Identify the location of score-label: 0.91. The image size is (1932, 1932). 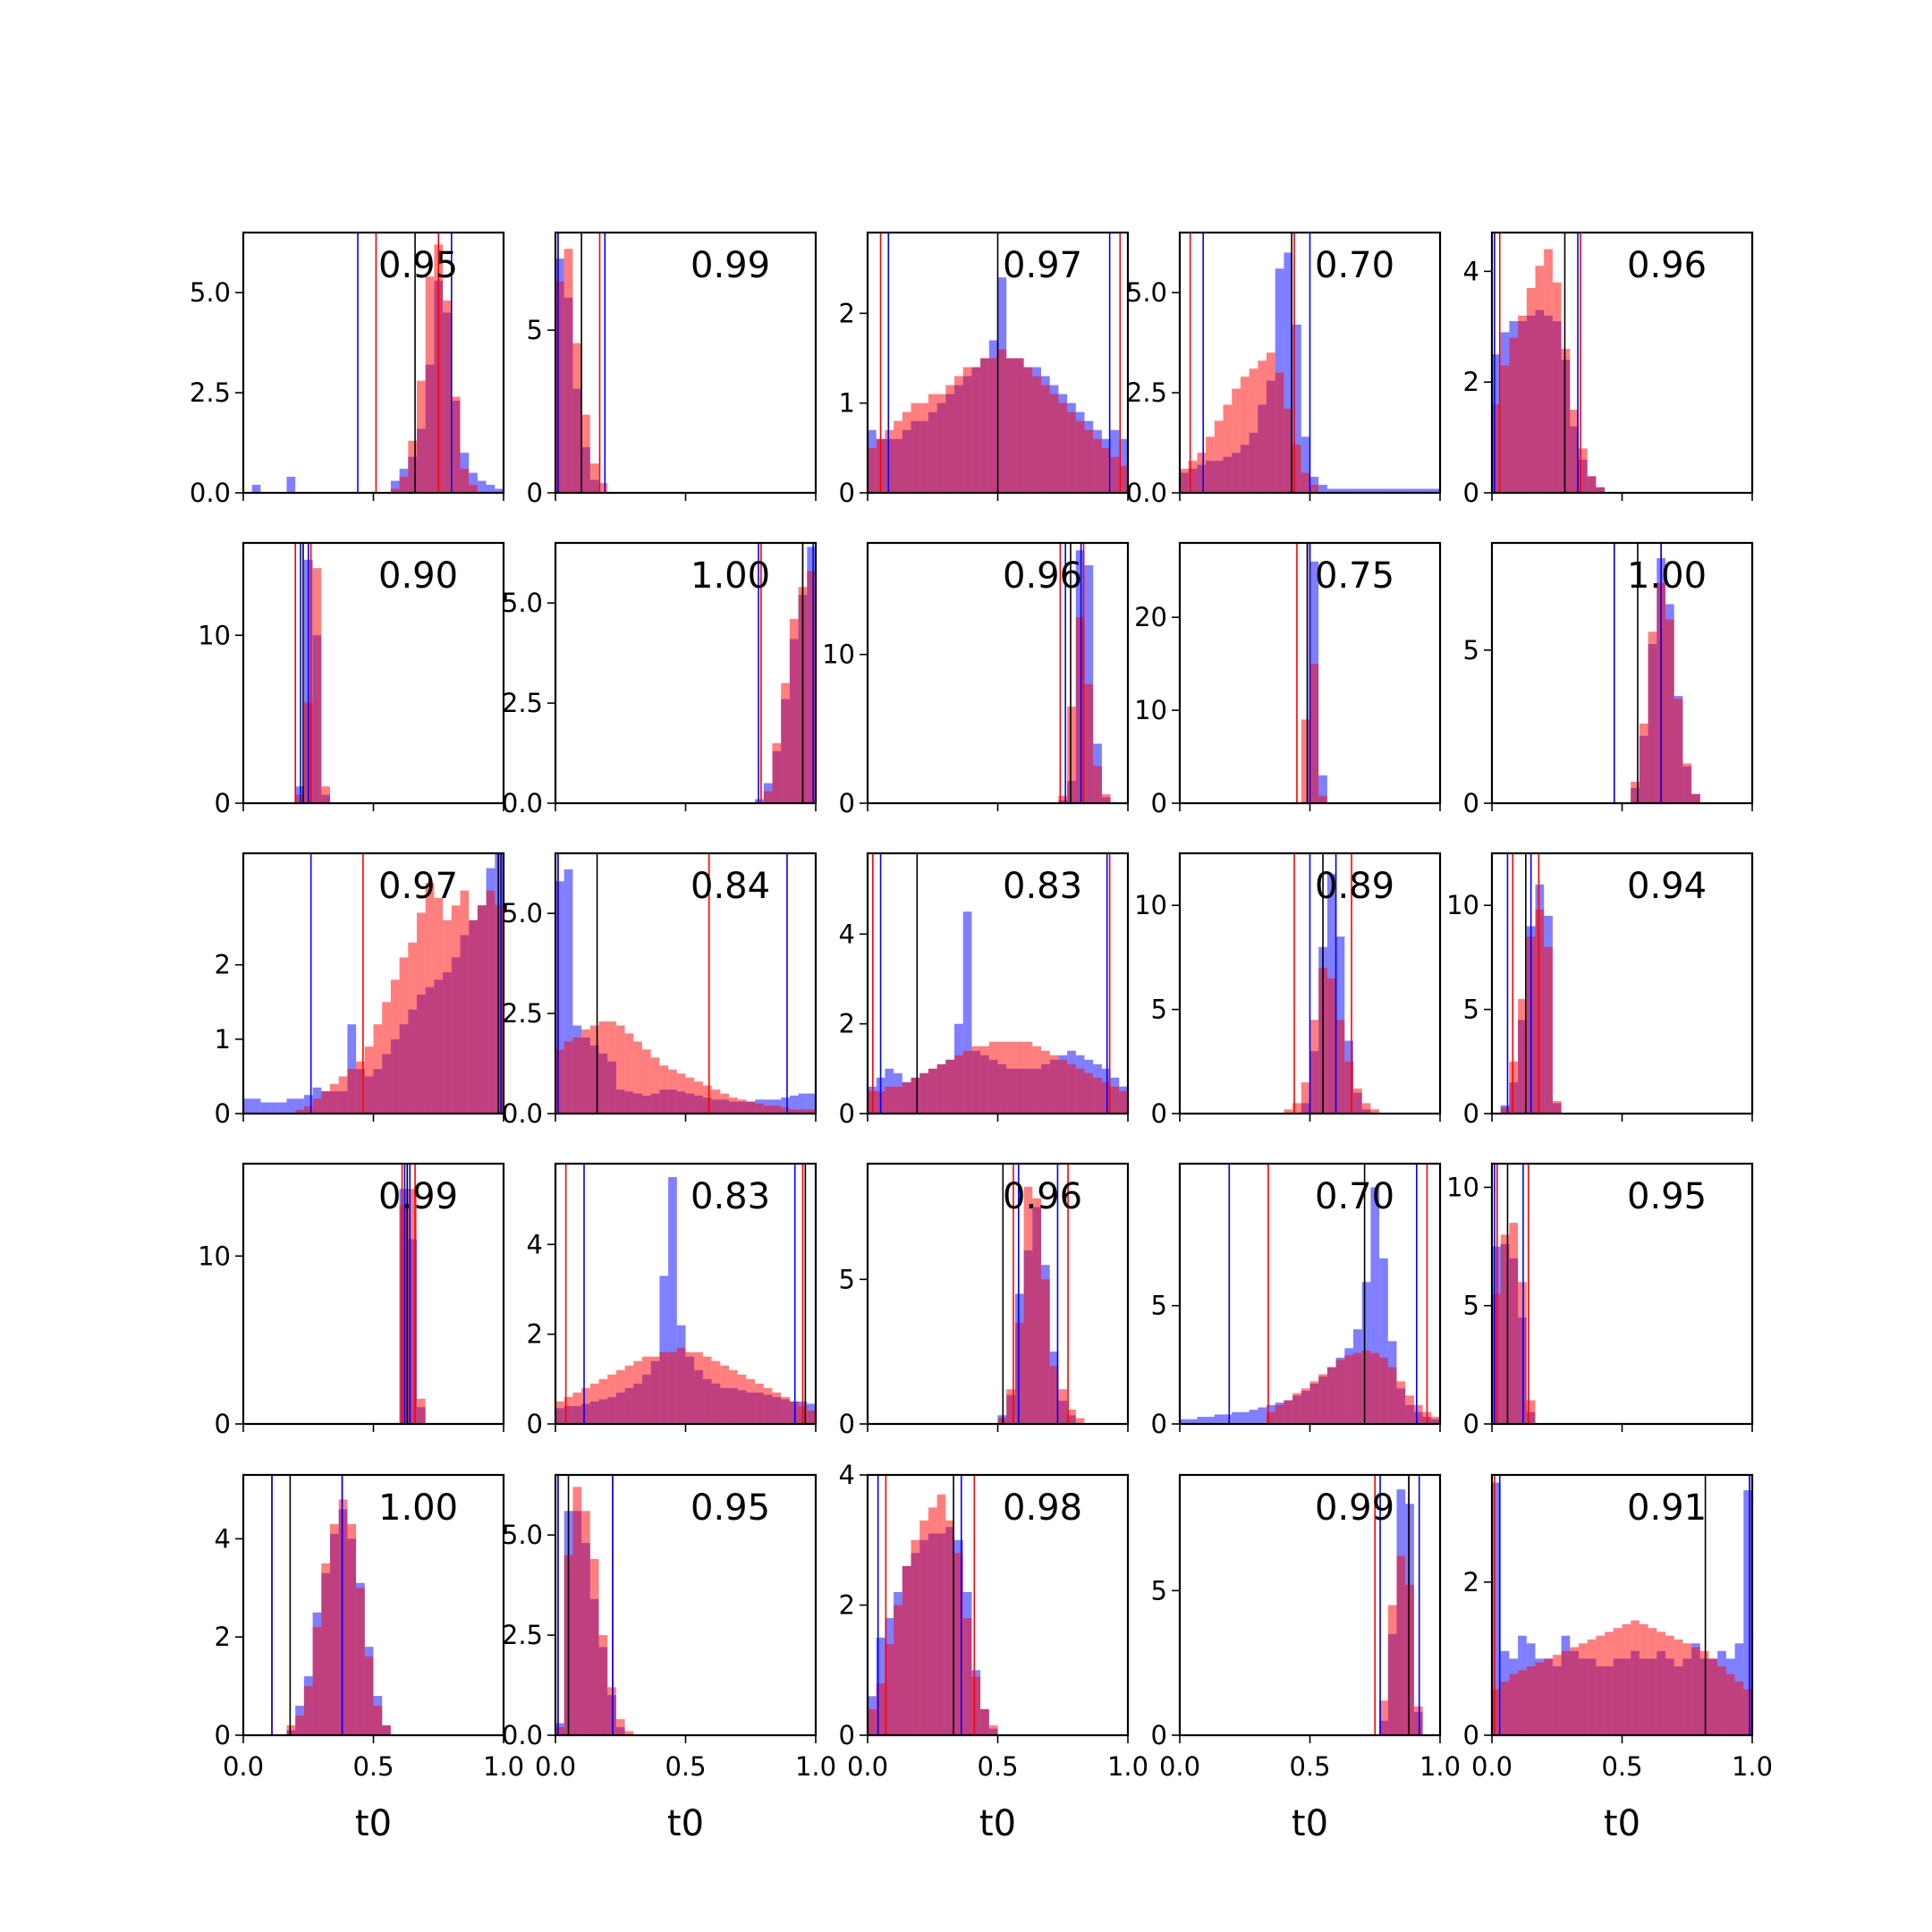
(1667, 1508).